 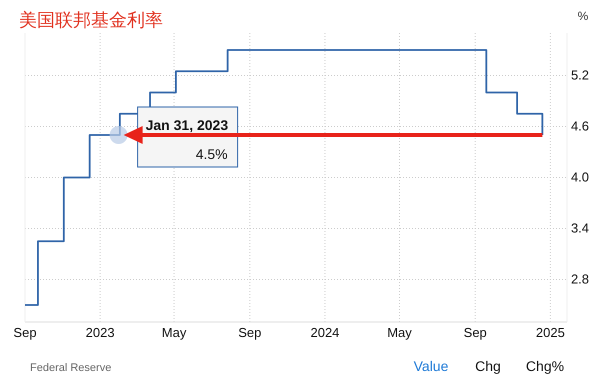 I want to click on x-tick-label: 2024, so click(x=325, y=332).